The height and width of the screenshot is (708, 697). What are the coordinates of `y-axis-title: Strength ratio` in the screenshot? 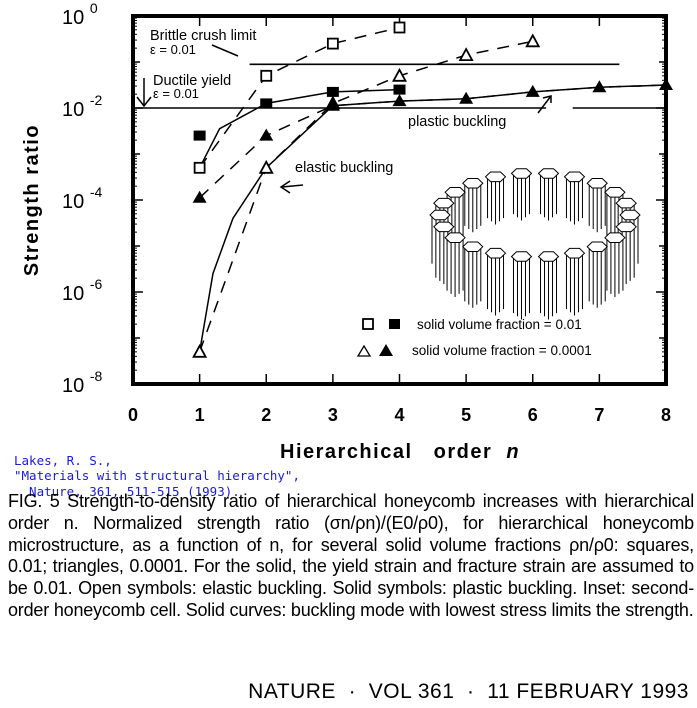 It's located at (32, 200).